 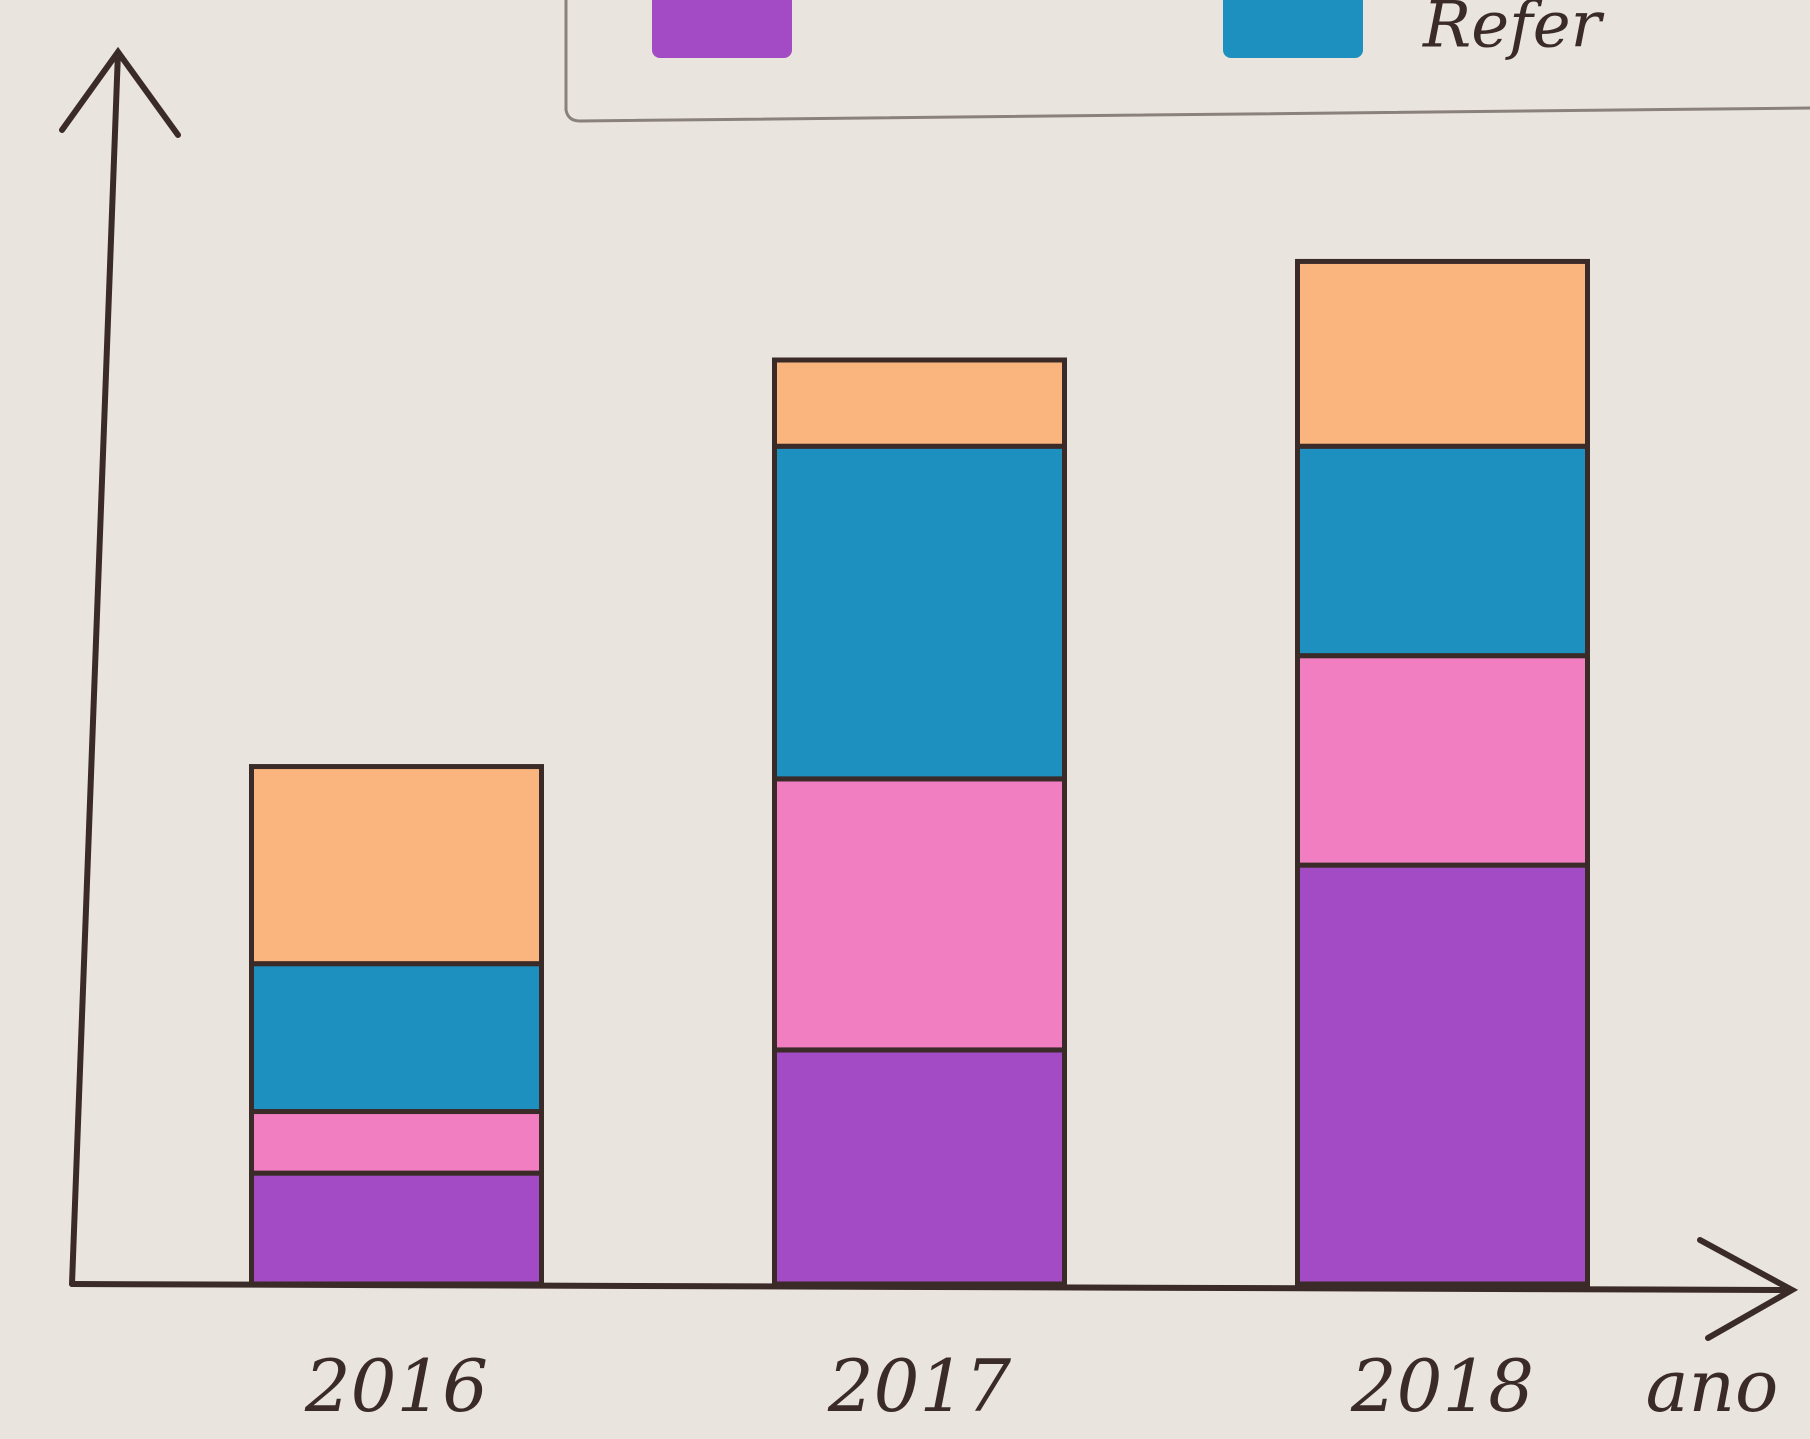 What do you see at coordinates (1712, 1386) in the screenshot?
I see `x-axis-label: ano` at bounding box center [1712, 1386].